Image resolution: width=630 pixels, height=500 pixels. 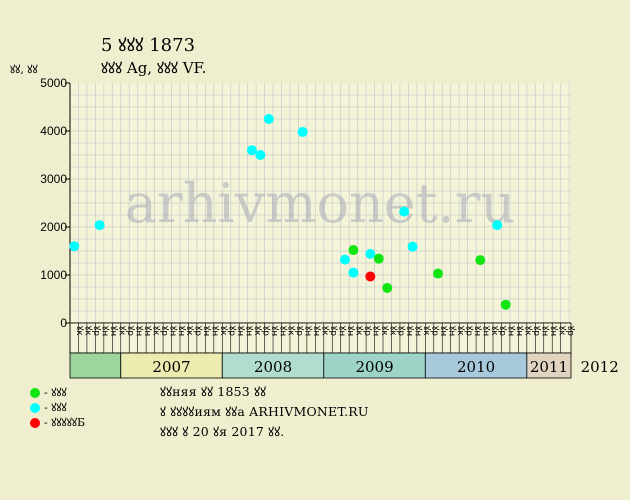 What do you see at coordinates (53, 227) in the screenshot?
I see `y-tick-label: 2000` at bounding box center [53, 227].